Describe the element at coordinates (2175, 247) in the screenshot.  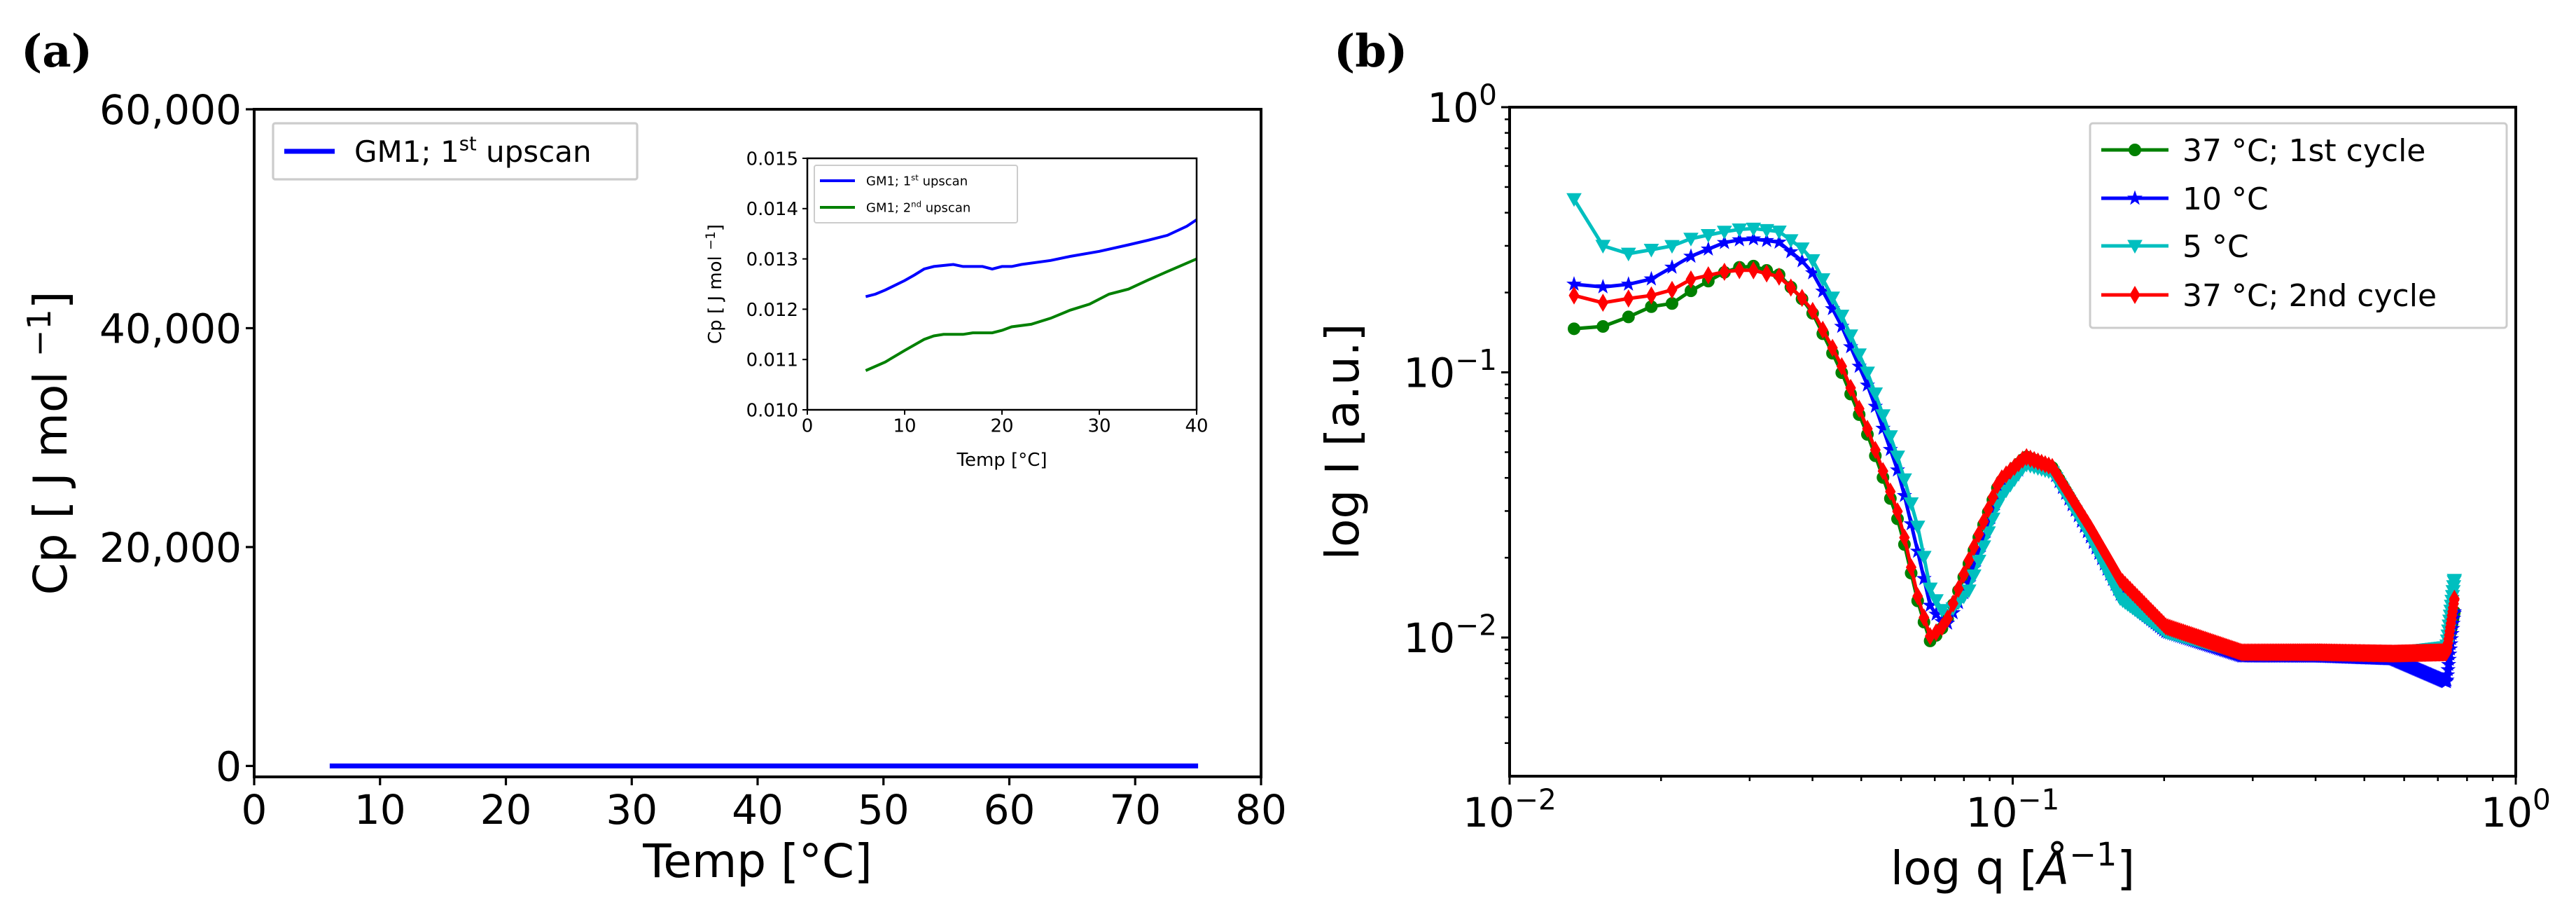
I see `legend-item-2: 5 °C` at that location.